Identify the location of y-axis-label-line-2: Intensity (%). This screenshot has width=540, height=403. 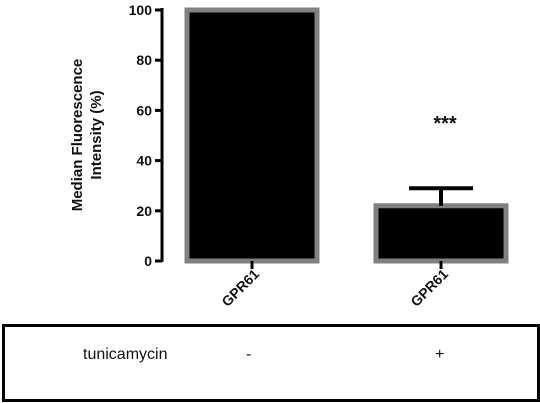
(96, 134).